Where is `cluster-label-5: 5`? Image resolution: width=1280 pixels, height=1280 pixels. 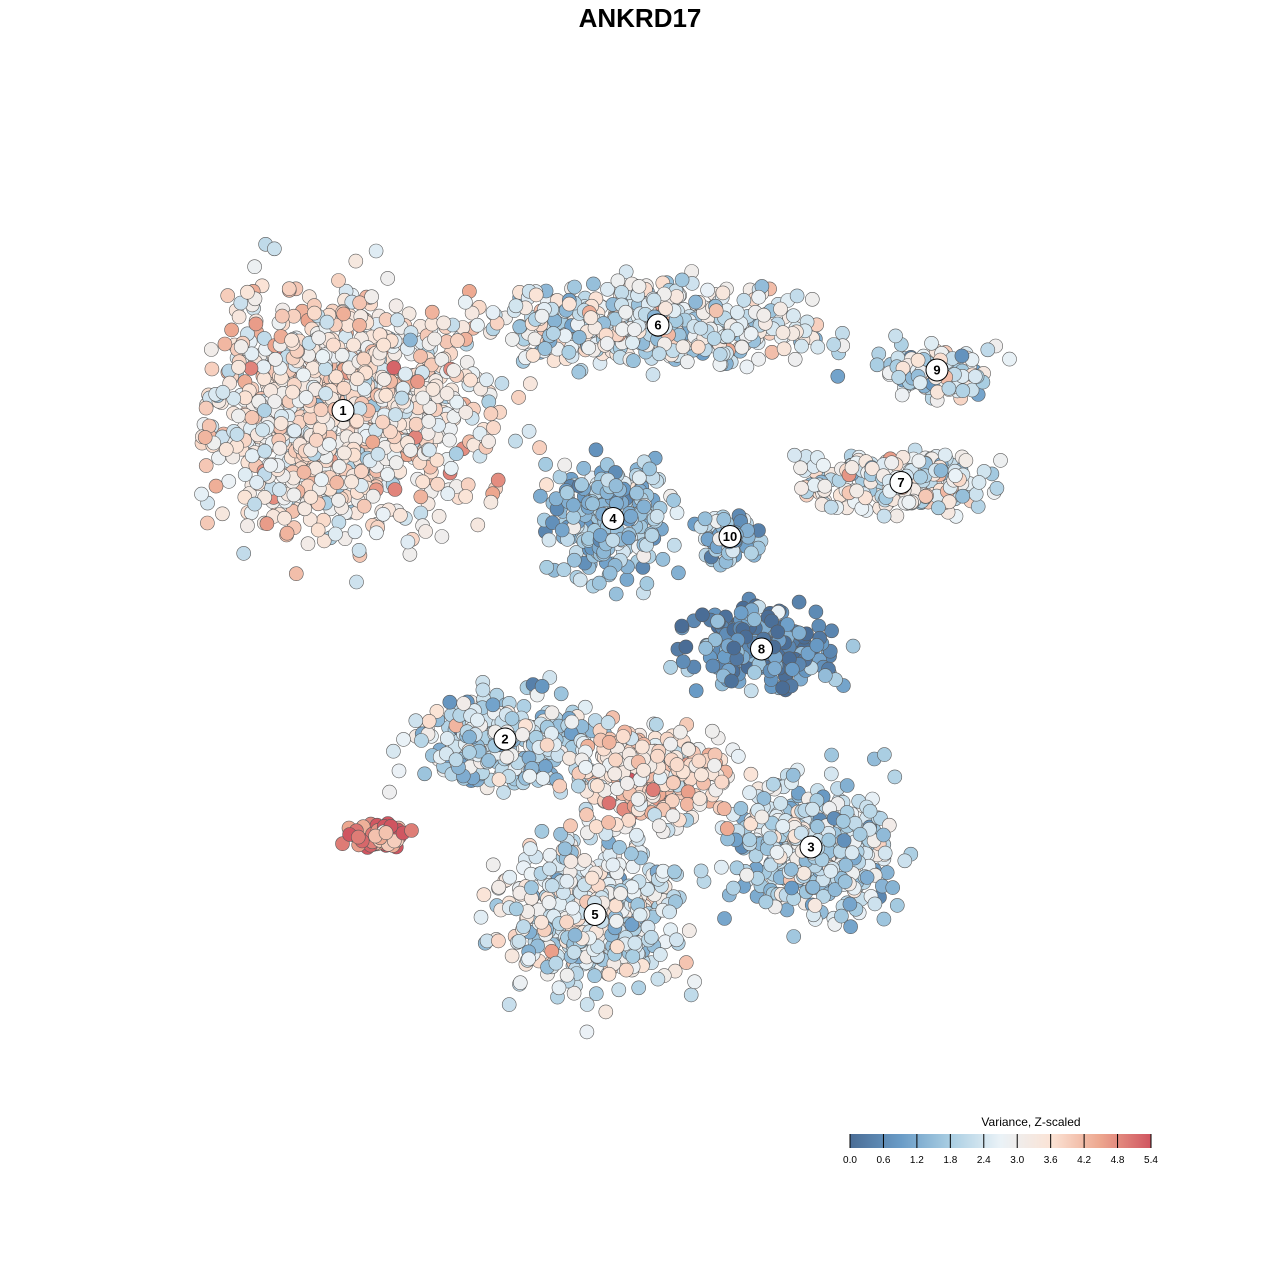
cluster-label-5: 5 is located at coordinates (595, 914).